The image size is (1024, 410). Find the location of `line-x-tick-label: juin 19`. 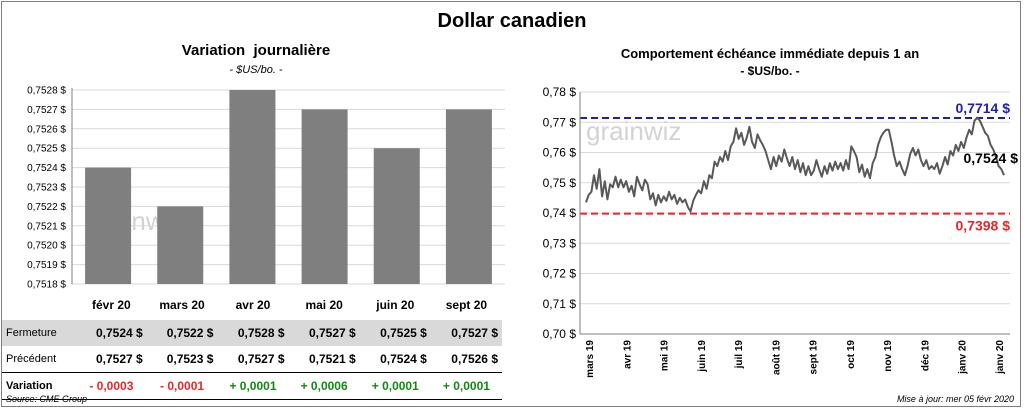

line-x-tick-label: juin 19 is located at coordinates (702, 356).